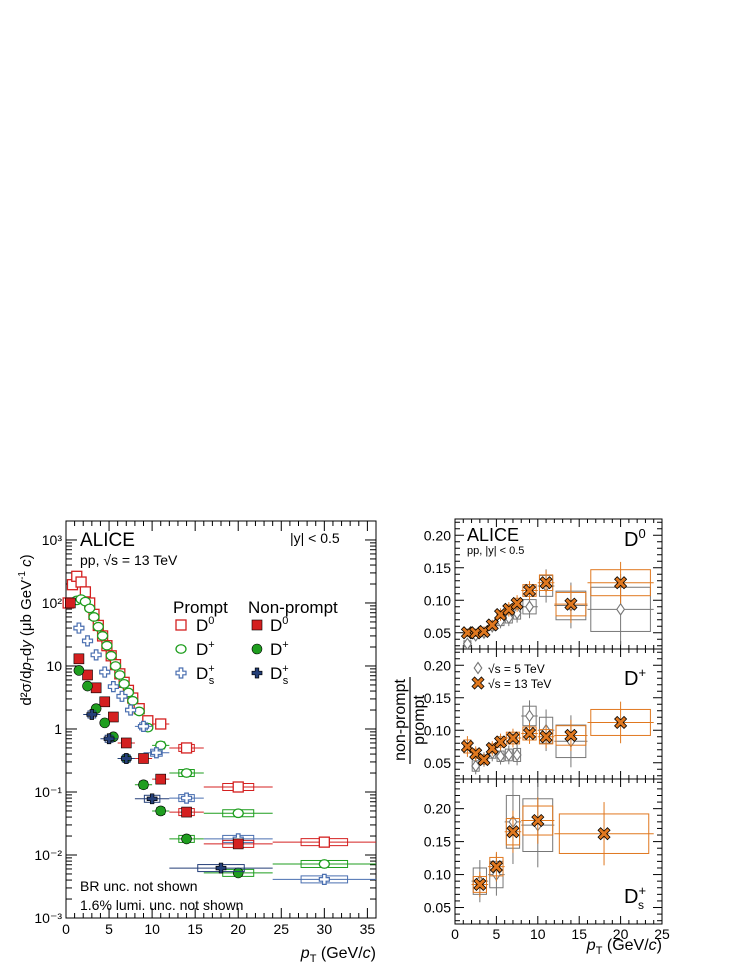 The image size is (747, 967). Describe the element at coordinates (437, 730) in the screenshot. I see `y-tick-label: 0.10` at that location.